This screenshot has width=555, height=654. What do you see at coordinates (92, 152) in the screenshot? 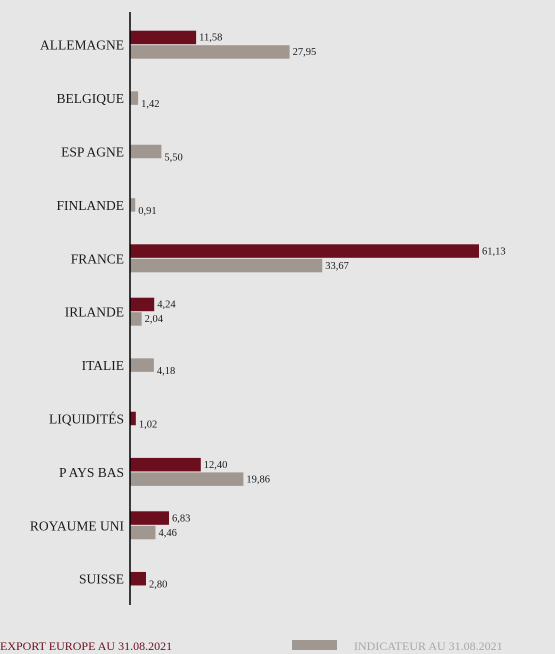
I see `category-label-esp-agne: ESP AGNE` at bounding box center [92, 152].